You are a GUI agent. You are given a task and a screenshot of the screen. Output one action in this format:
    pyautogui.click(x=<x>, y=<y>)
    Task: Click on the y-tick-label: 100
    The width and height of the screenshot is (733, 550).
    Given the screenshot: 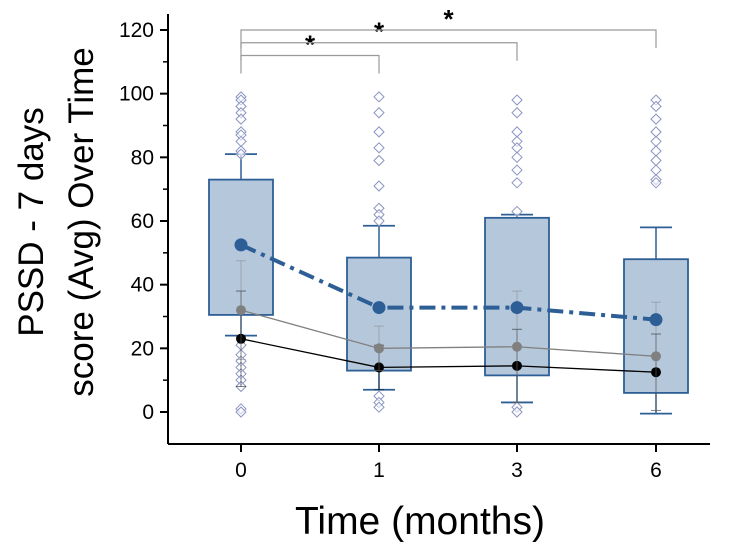 What is the action you would take?
    pyautogui.click(x=136, y=94)
    